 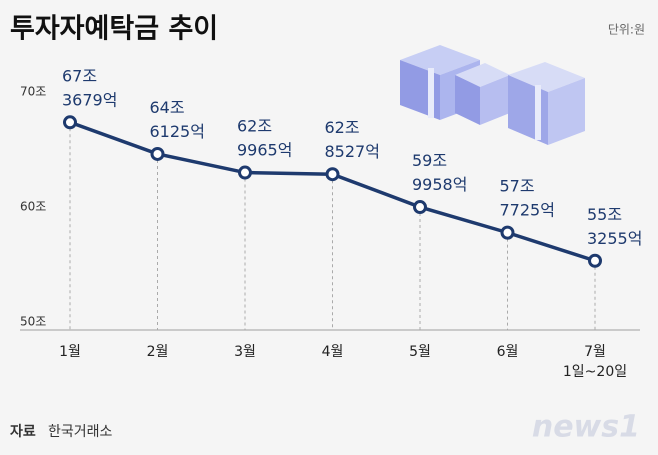 What do you see at coordinates (527, 197) in the screenshot?
I see `data-label: 57조 7725억` at bounding box center [527, 197].